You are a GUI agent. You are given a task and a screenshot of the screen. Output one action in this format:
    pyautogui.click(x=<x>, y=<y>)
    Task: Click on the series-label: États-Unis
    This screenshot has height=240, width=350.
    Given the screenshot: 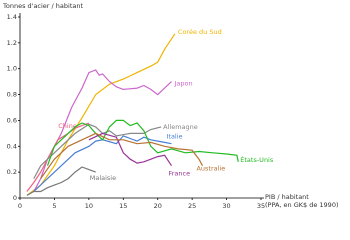 What is the action you would take?
    pyautogui.click(x=257, y=159)
    